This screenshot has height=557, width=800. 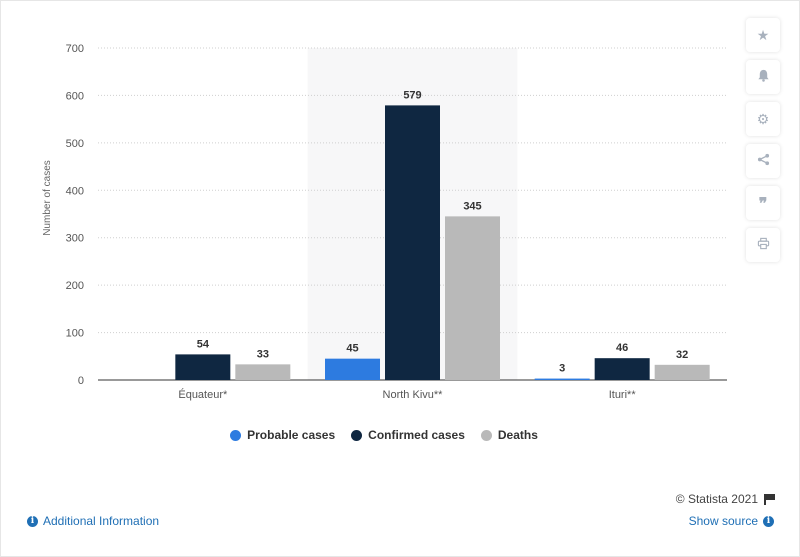 What do you see at coordinates (723, 521) in the screenshot?
I see `show-source-label: Show source` at bounding box center [723, 521].